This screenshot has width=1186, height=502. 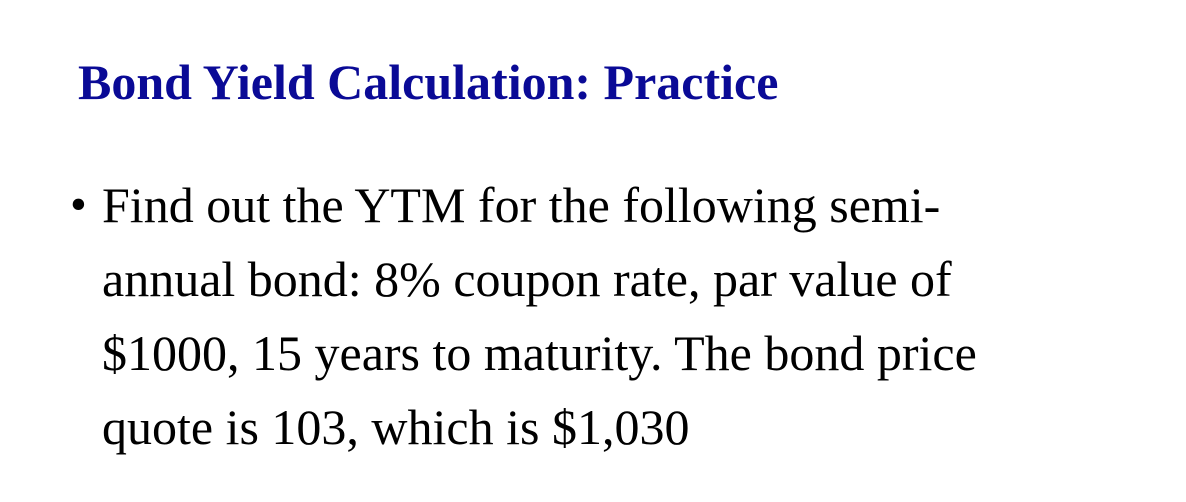 I want to click on bullet-line: Find out the YTM for the following semi-, so click(x=521, y=205).